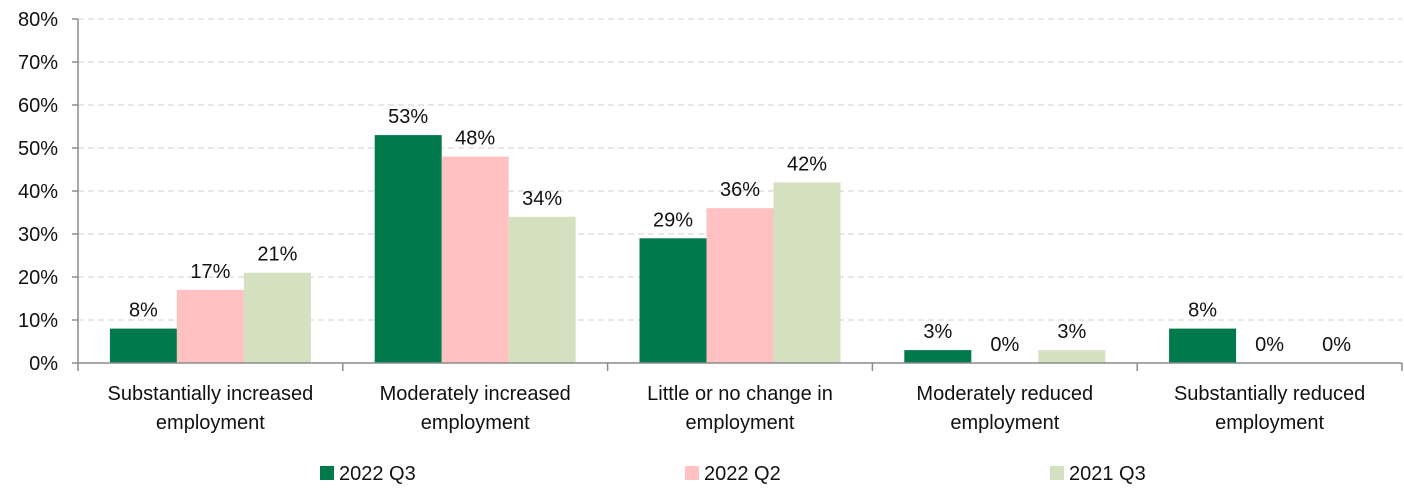  I want to click on y-tick-label: 40%, so click(38, 192).